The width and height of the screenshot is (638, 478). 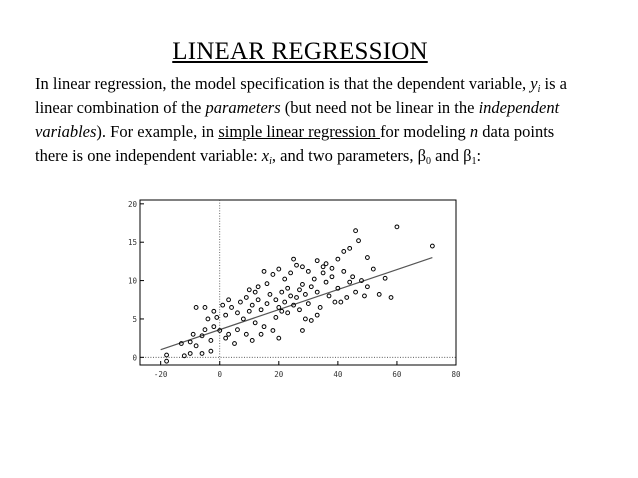 What do you see at coordinates (516, 131) in the screenshot?
I see `text: data points` at bounding box center [516, 131].